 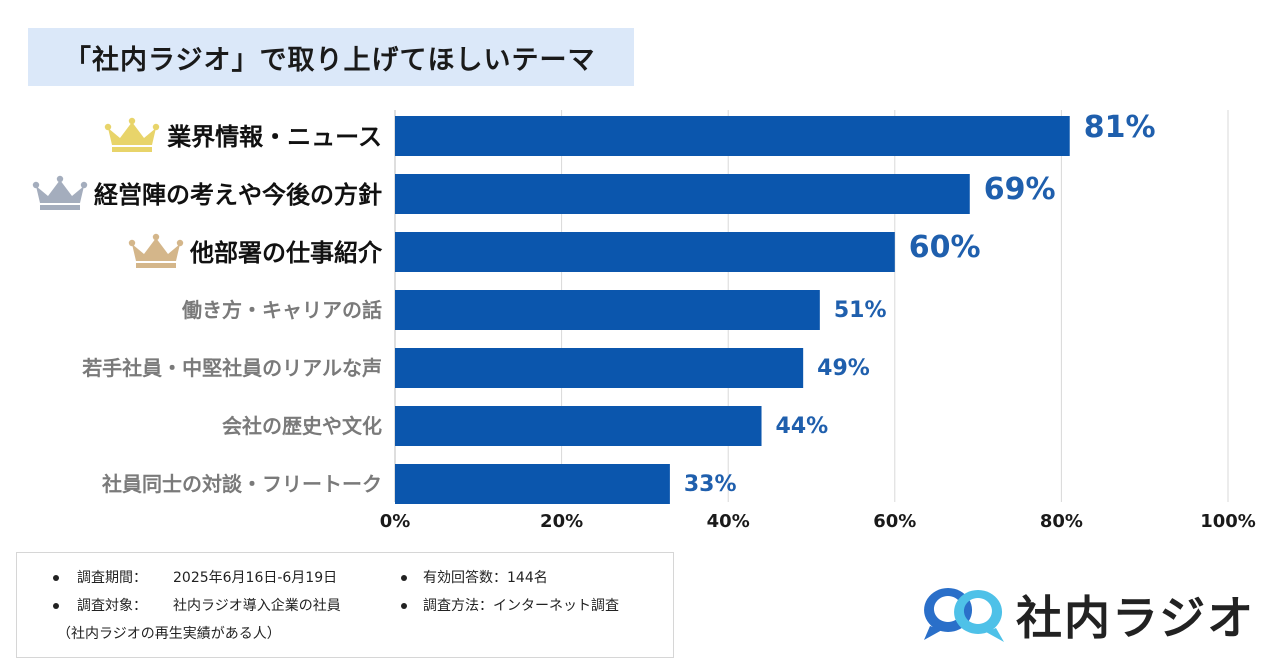 I want to click on x-tick-label: 40%, so click(x=728, y=521).